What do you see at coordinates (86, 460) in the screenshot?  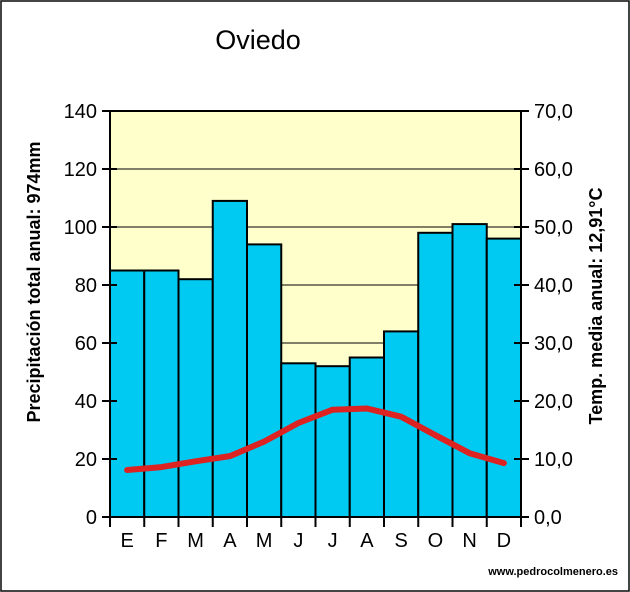 I see `left-tick-label: 20` at bounding box center [86, 460].